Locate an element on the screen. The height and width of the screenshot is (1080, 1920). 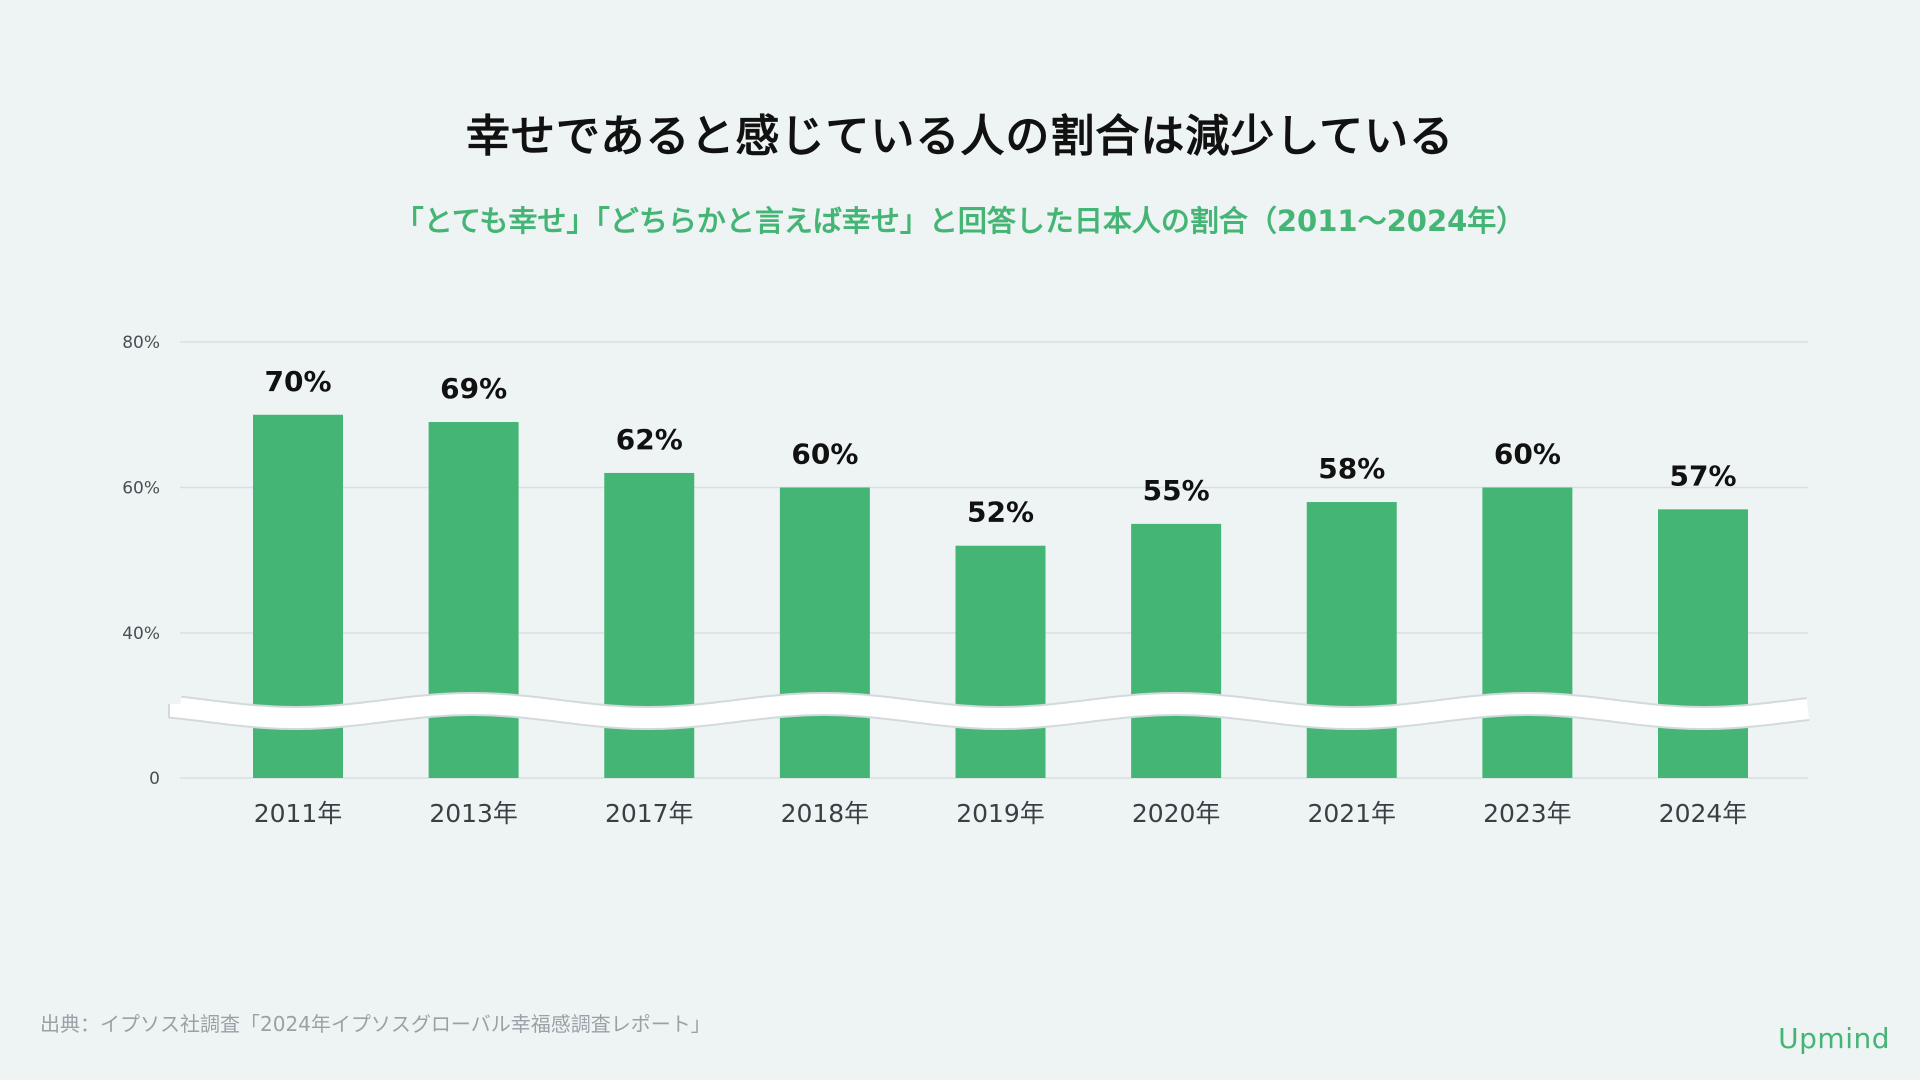
x-tick-label: 2013年 is located at coordinates (473, 813).